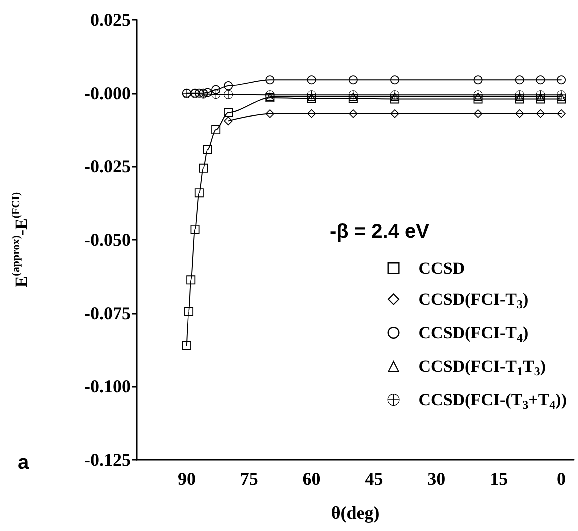 The height and width of the screenshot is (531, 578). Describe the element at coordinates (561, 479) in the screenshot. I see `x-tick-label: 0` at that location.